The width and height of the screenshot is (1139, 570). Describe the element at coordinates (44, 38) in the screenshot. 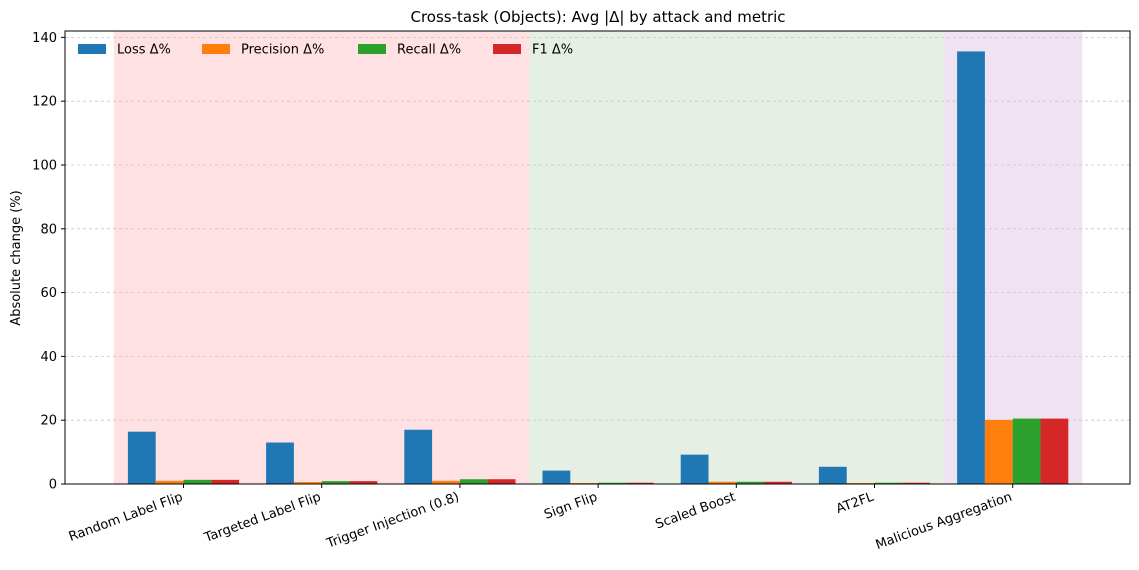

I see `y-tick-label: 140` at that location.